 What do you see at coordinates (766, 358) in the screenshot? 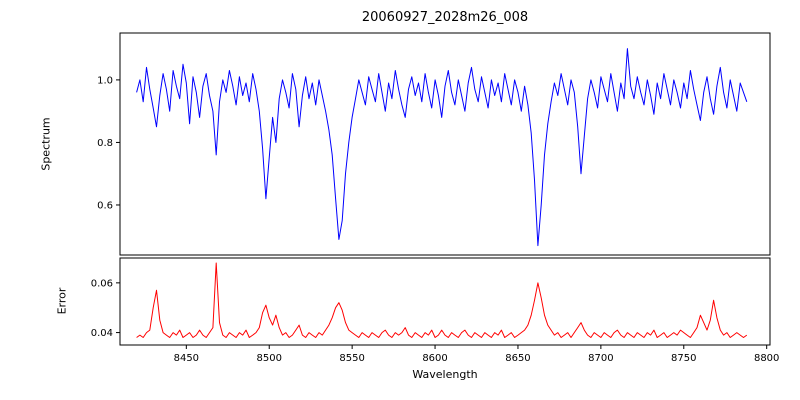
I see `x-tick-label: 8800` at bounding box center [766, 358].